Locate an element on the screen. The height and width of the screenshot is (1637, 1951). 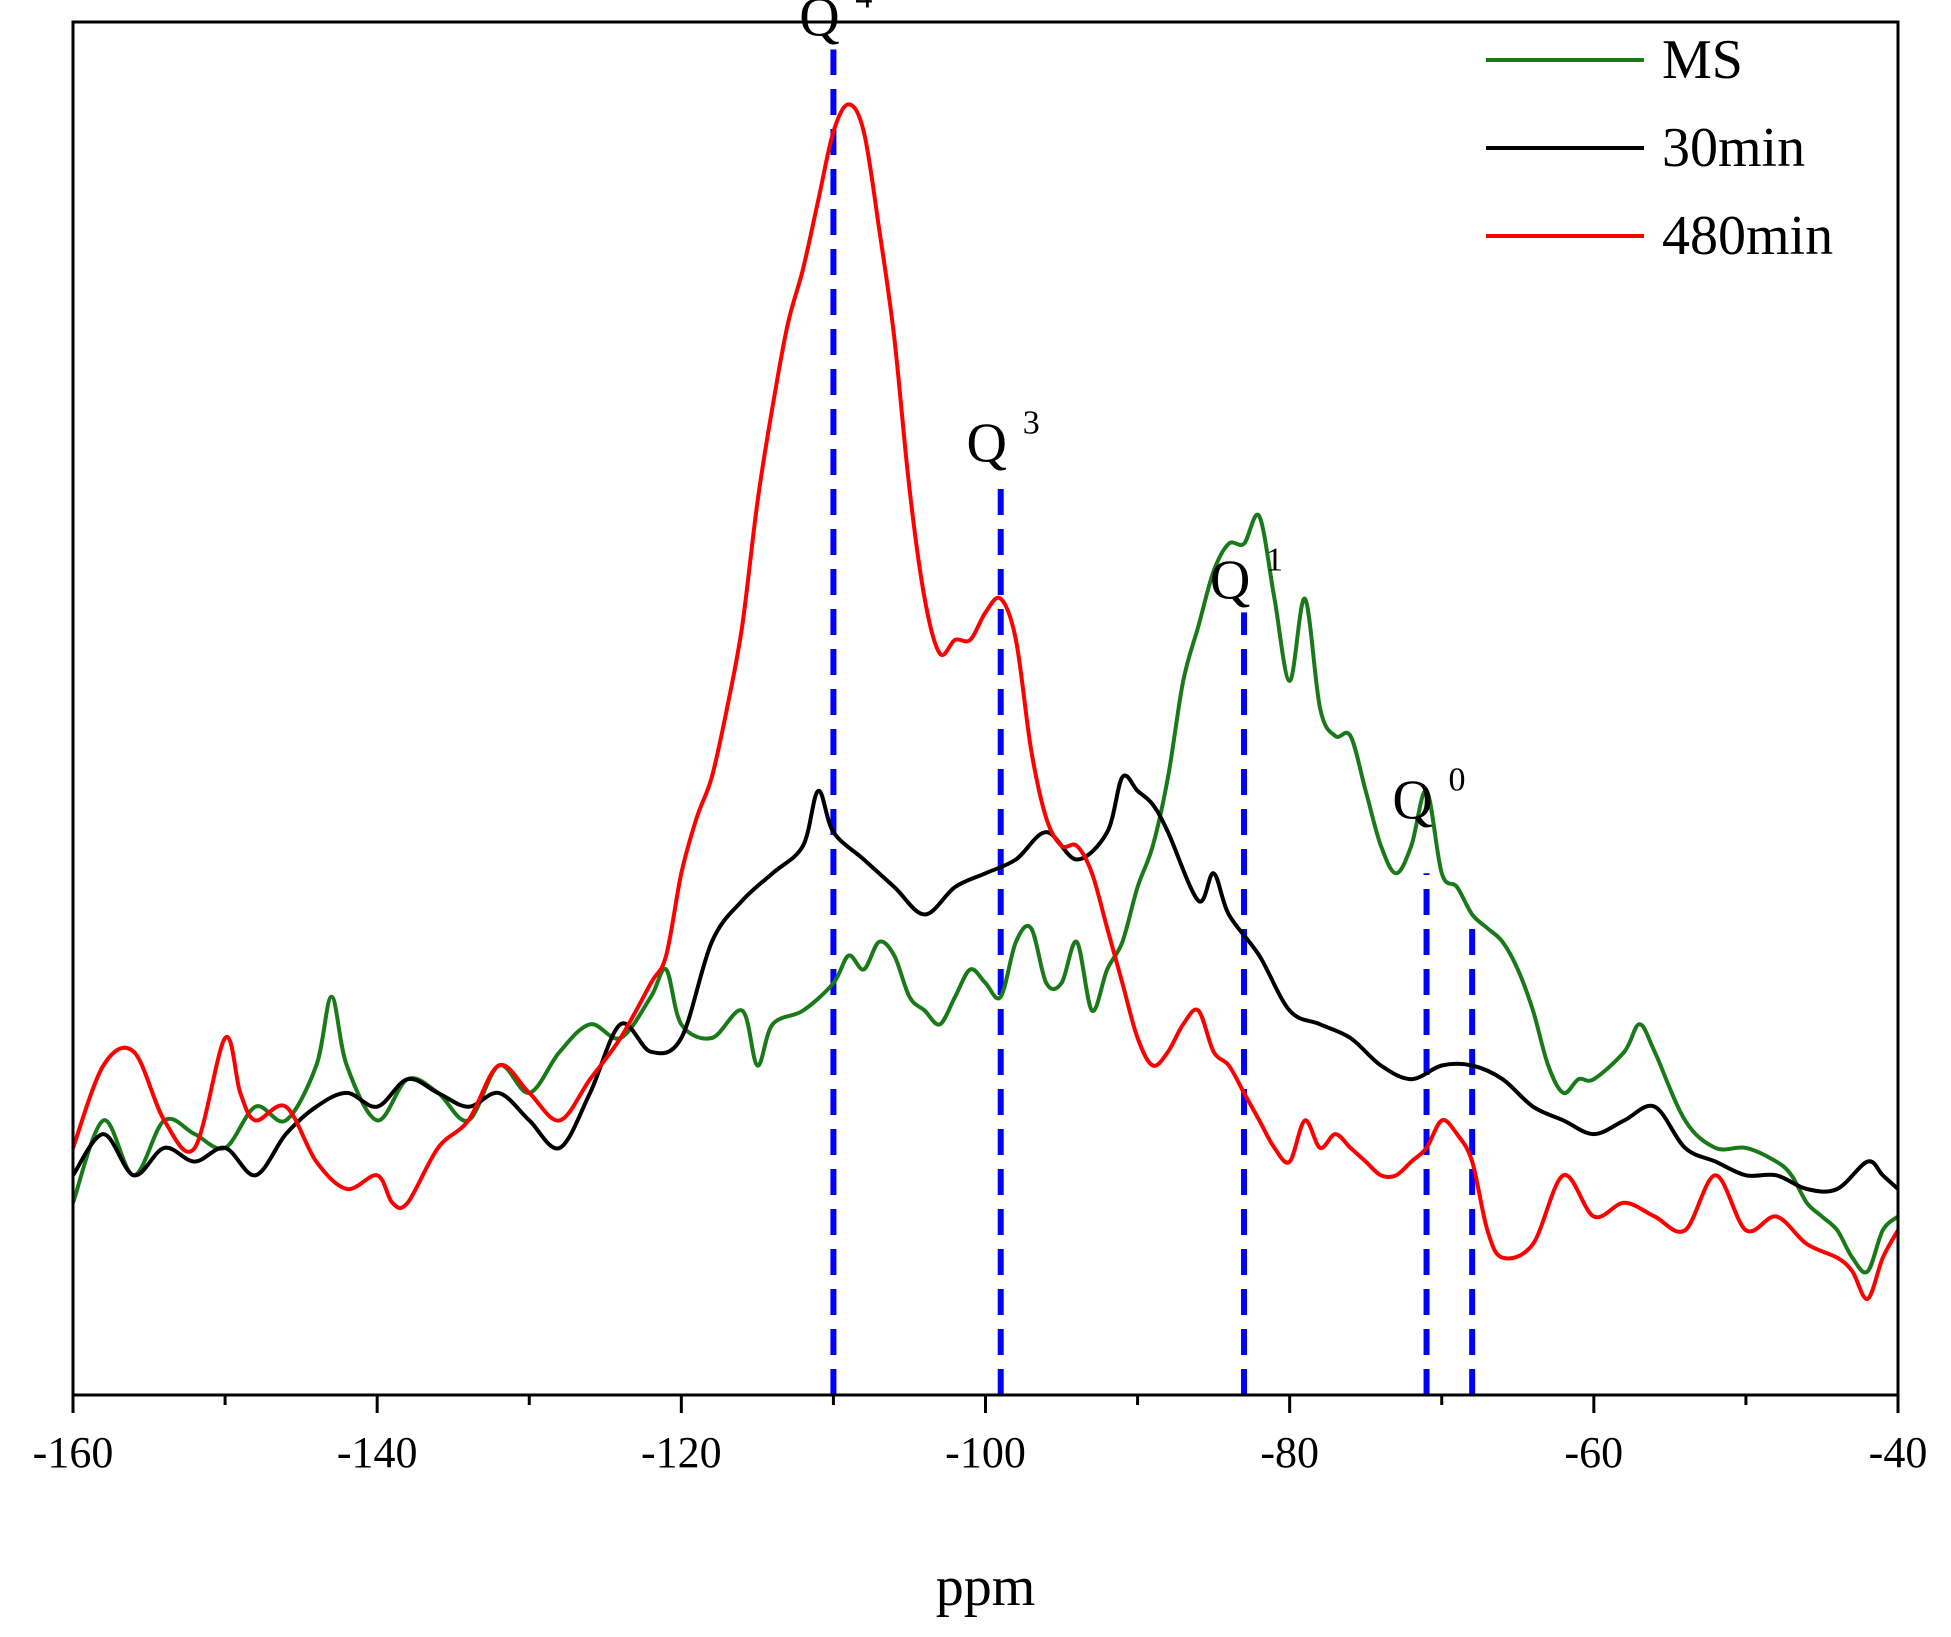
legend-label-ms: MS is located at coordinates (1702, 60).